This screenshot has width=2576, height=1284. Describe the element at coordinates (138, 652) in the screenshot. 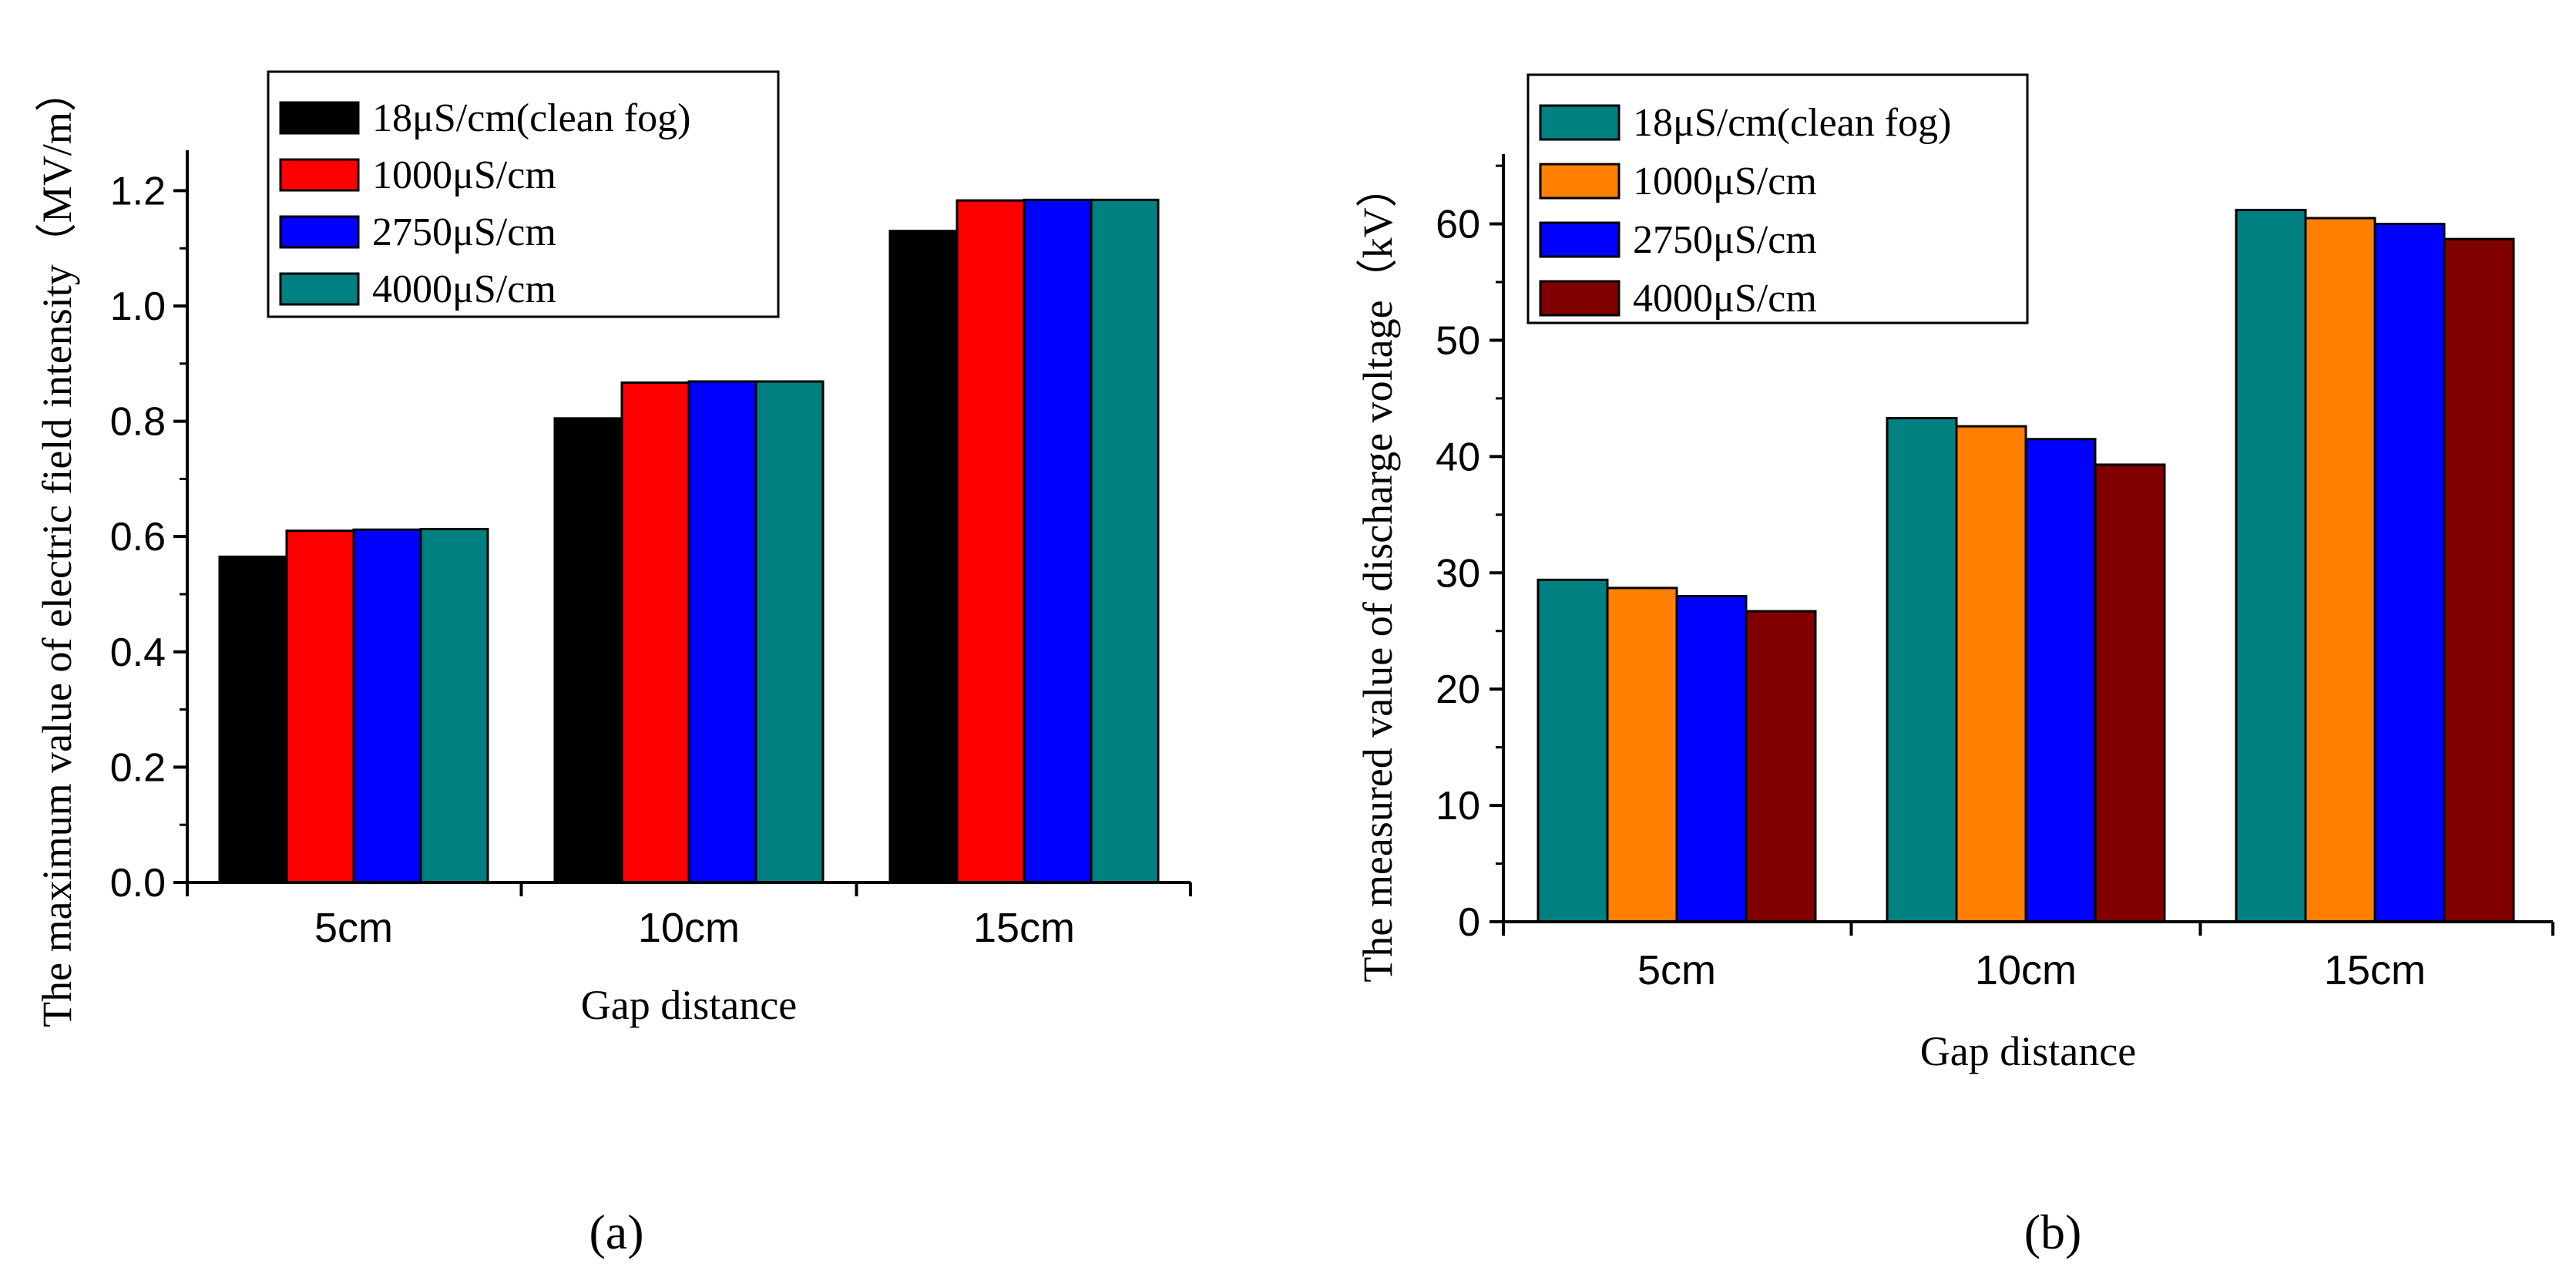

I see `y-tick-label: 0.4` at that location.